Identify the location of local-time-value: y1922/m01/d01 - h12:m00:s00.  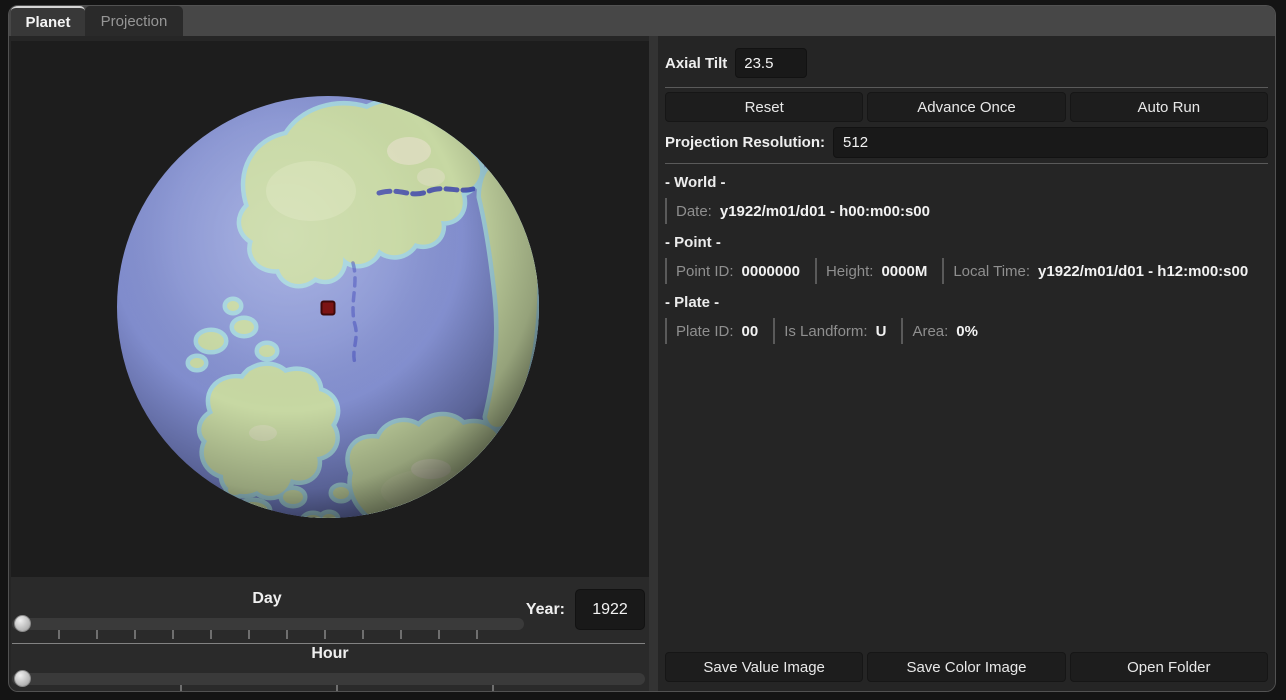
(1143, 271).